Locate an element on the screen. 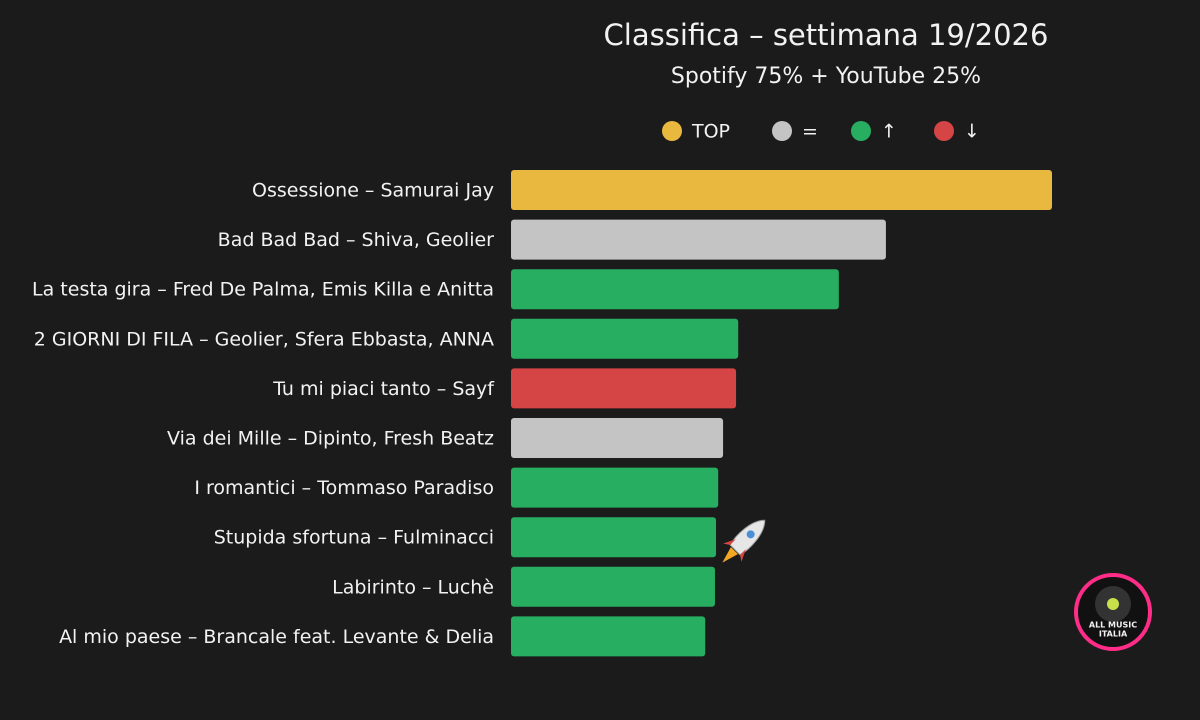  y-tick-label: I romantici – Tommaso Paradiso is located at coordinates (344, 488).